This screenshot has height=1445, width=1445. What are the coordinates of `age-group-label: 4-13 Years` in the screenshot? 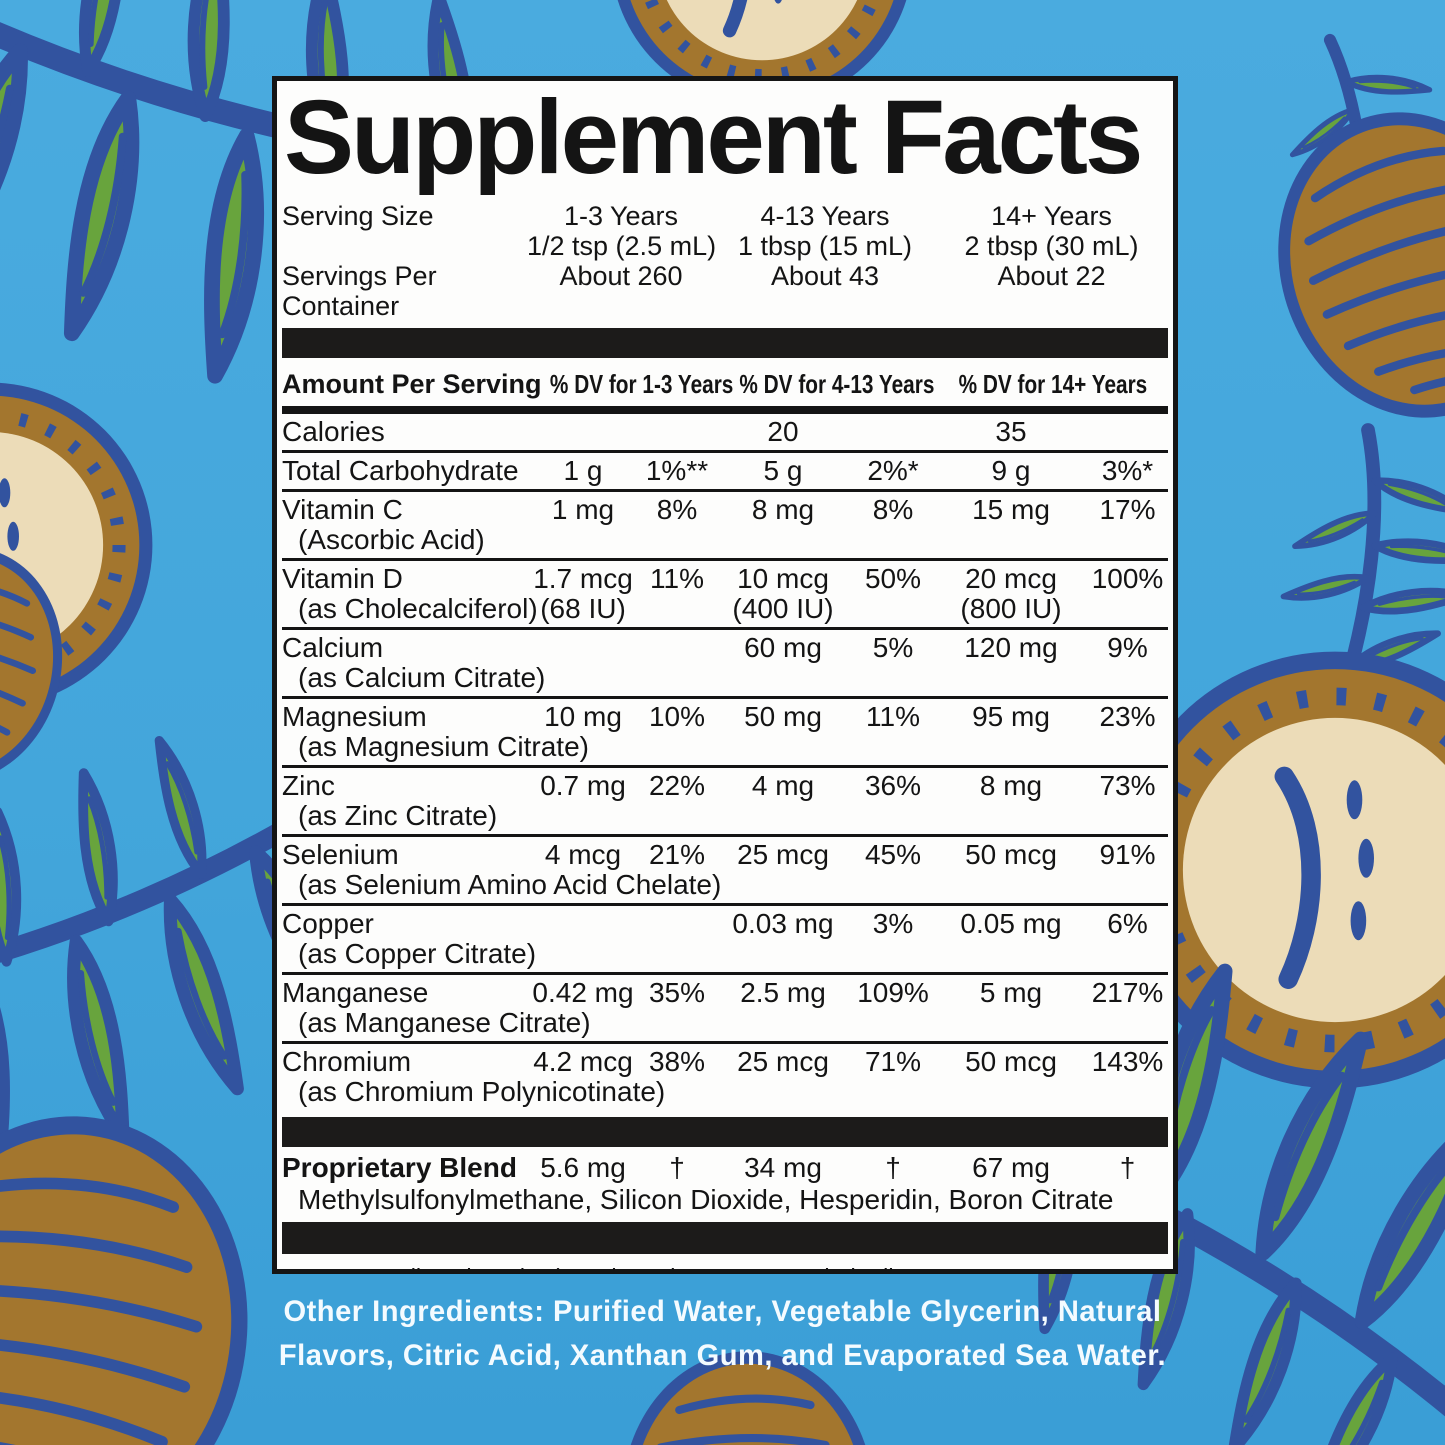 It's located at (825, 216).